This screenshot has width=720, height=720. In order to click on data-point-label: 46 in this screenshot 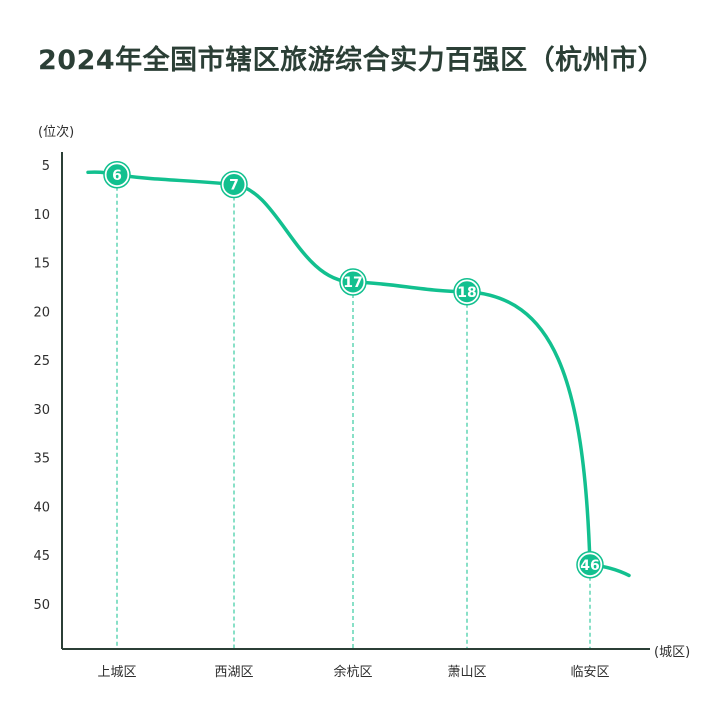, I will do `click(589, 566)`.